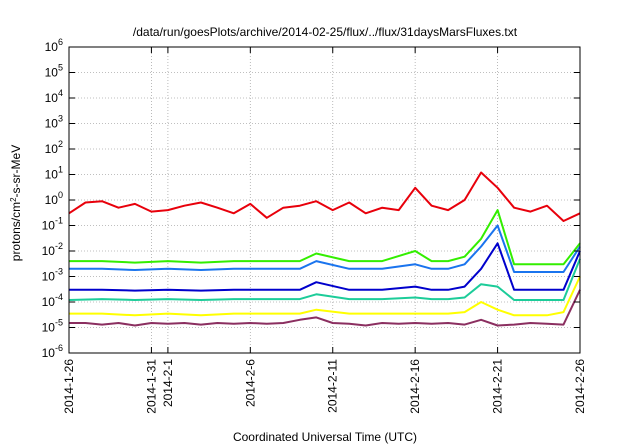 The width and height of the screenshot is (640, 448). I want to click on y-tick-label: 10⁻¹, so click(52, 224).